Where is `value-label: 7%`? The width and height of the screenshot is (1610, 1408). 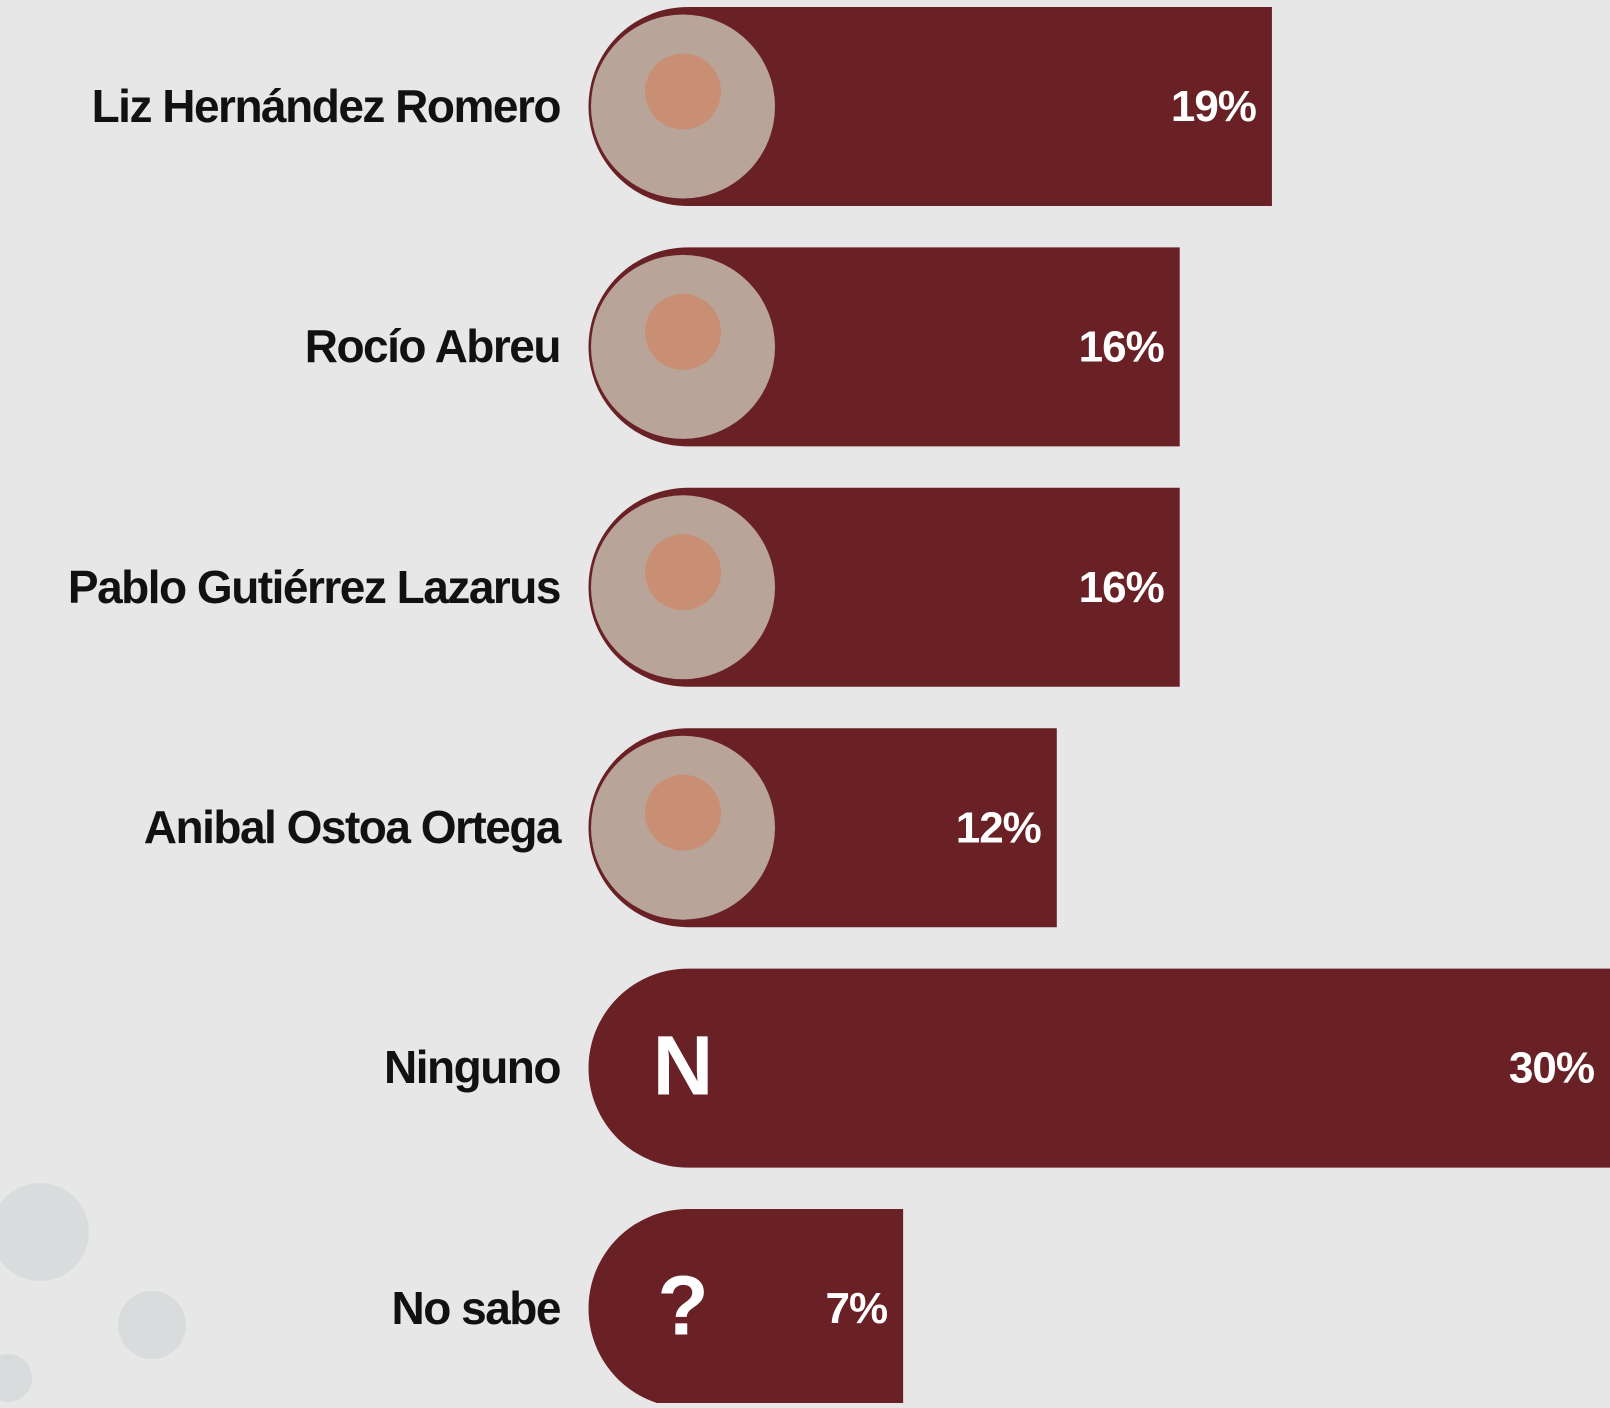
value-label: 7% is located at coordinates (857, 1308).